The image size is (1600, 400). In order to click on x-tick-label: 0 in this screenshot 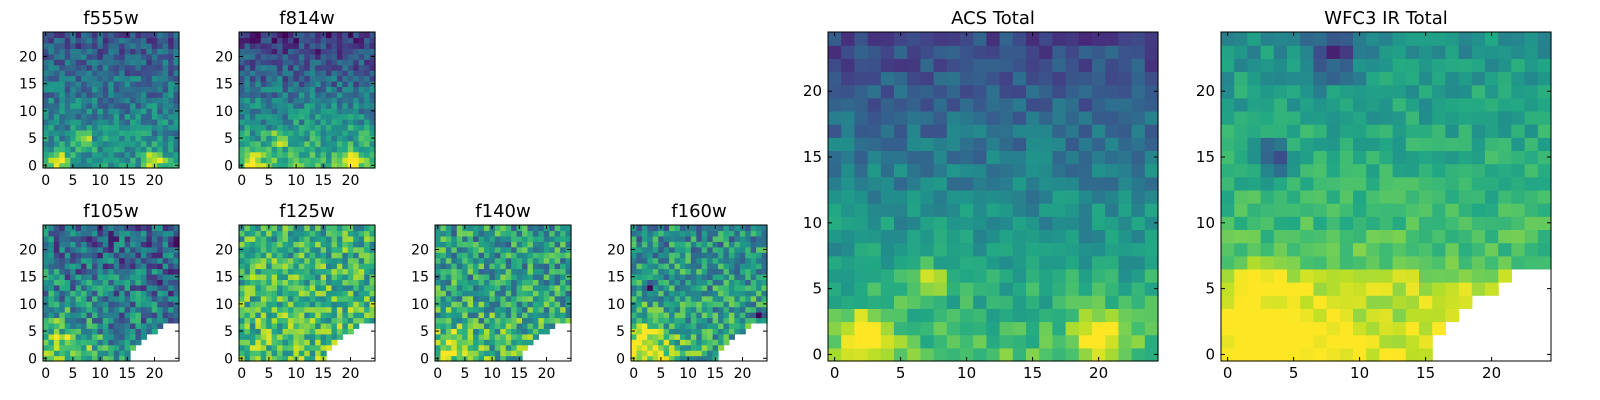, I will do `click(633, 374)`.